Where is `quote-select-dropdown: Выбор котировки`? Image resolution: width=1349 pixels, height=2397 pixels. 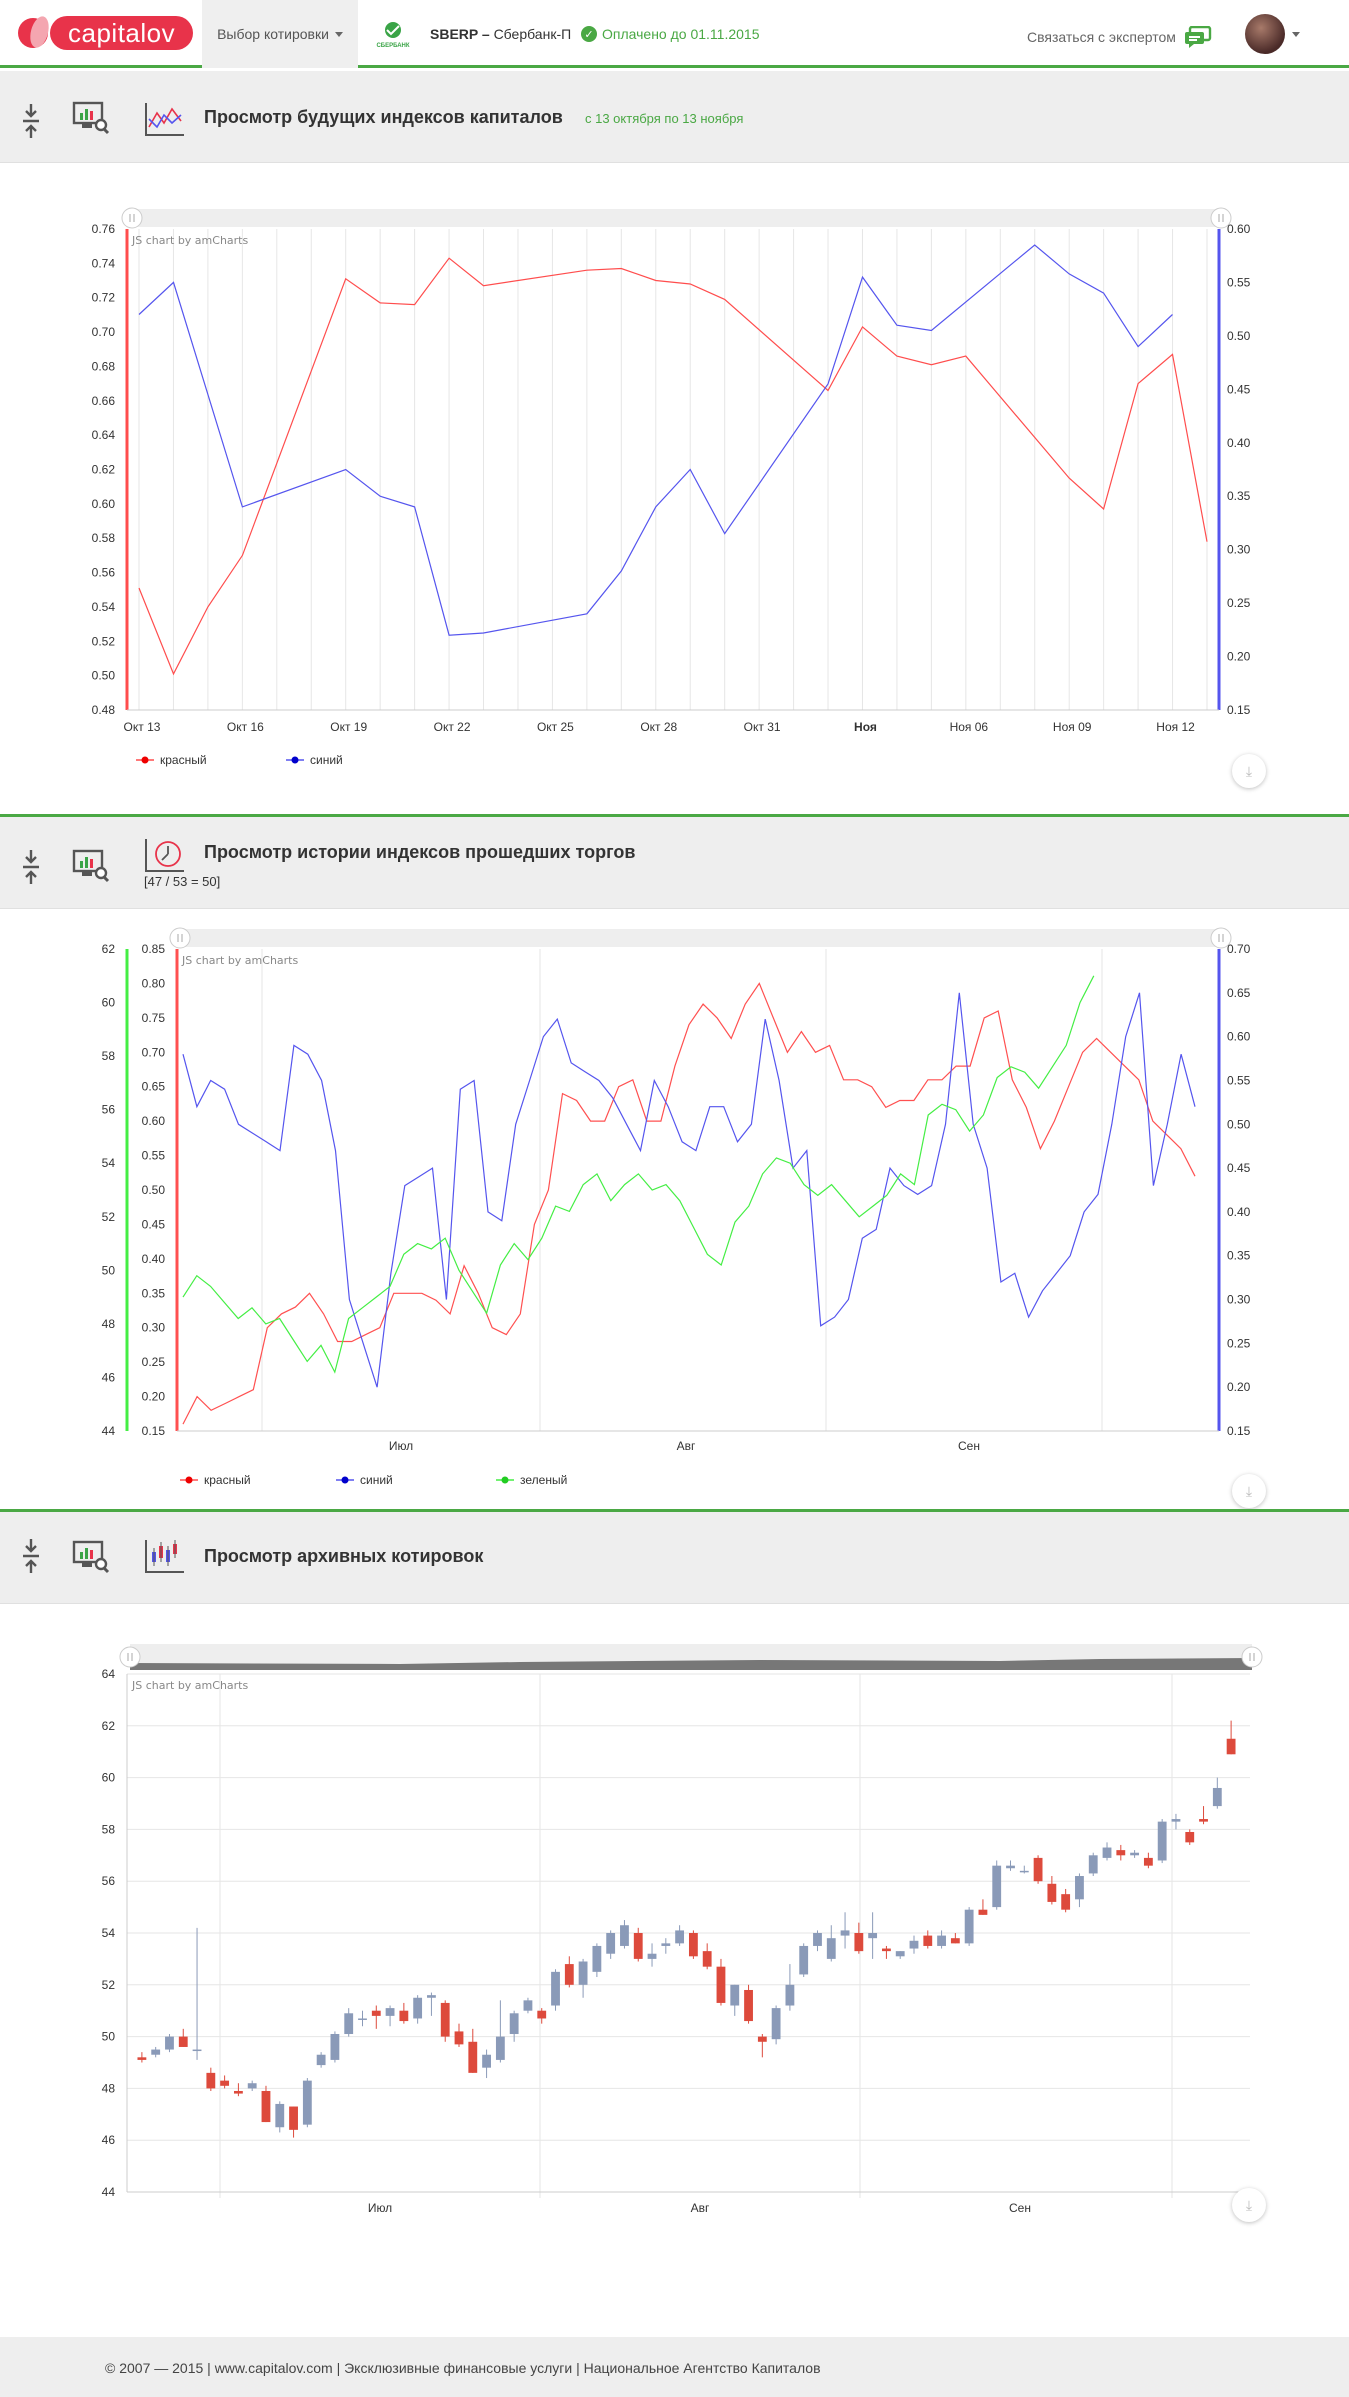 quote-select-dropdown: Выбор котировки is located at coordinates (280, 34).